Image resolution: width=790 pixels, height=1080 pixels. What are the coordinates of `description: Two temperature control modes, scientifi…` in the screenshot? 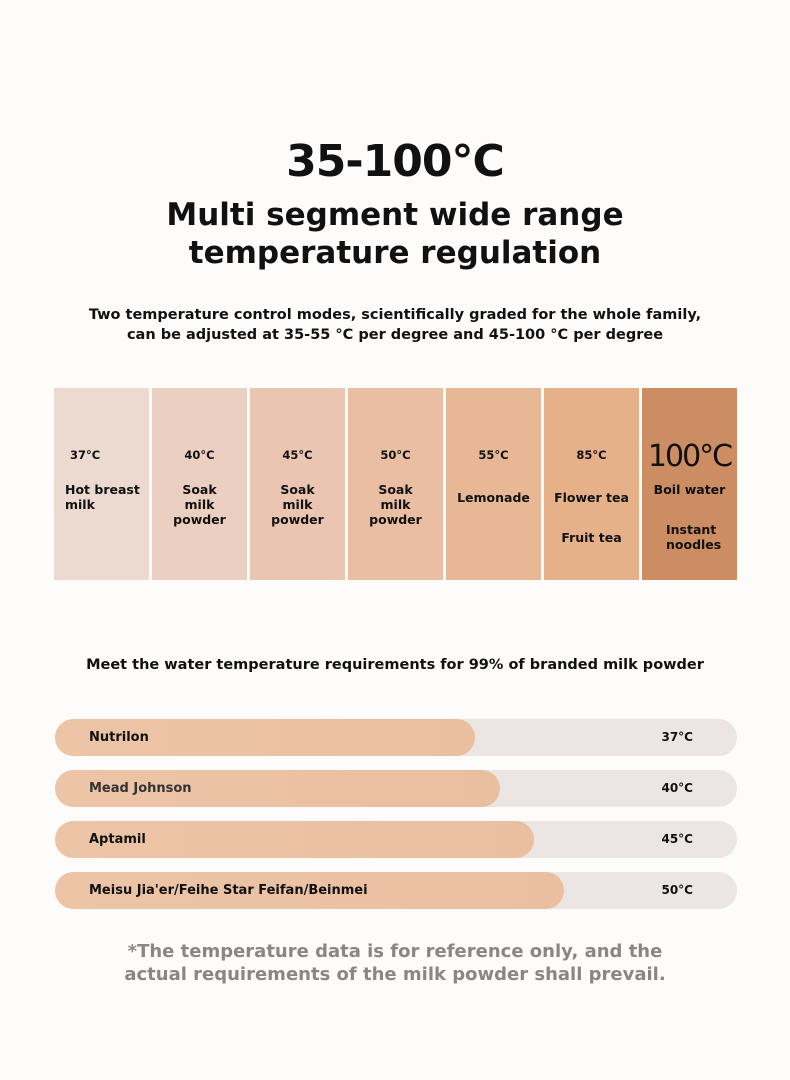 It's located at (395, 325).